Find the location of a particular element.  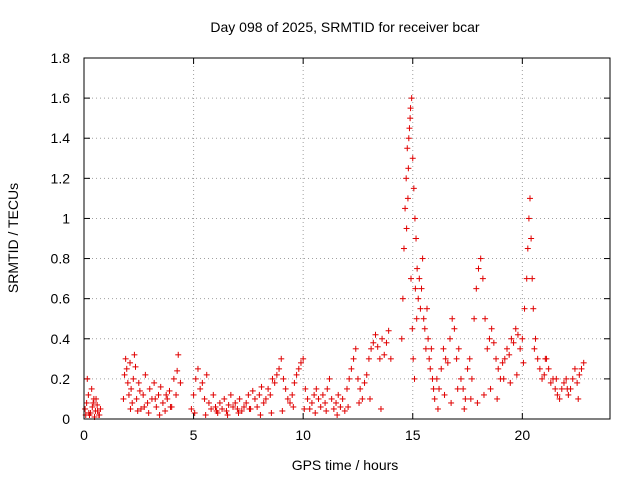

y-tick-label: 1.4 is located at coordinates (61, 138).